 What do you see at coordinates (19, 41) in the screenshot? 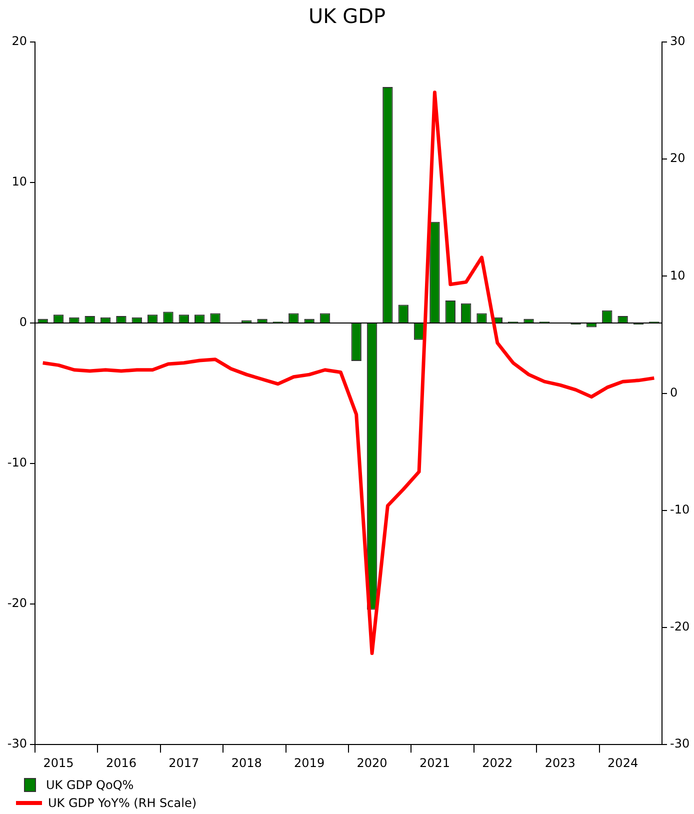
I see `y-tick-label: 20` at bounding box center [19, 41].